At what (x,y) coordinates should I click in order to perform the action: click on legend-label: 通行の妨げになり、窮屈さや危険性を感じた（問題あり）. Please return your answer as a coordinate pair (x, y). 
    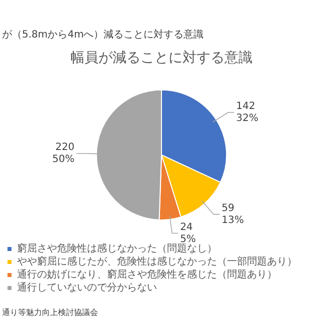
    Looking at the image, I should click on (147, 274).